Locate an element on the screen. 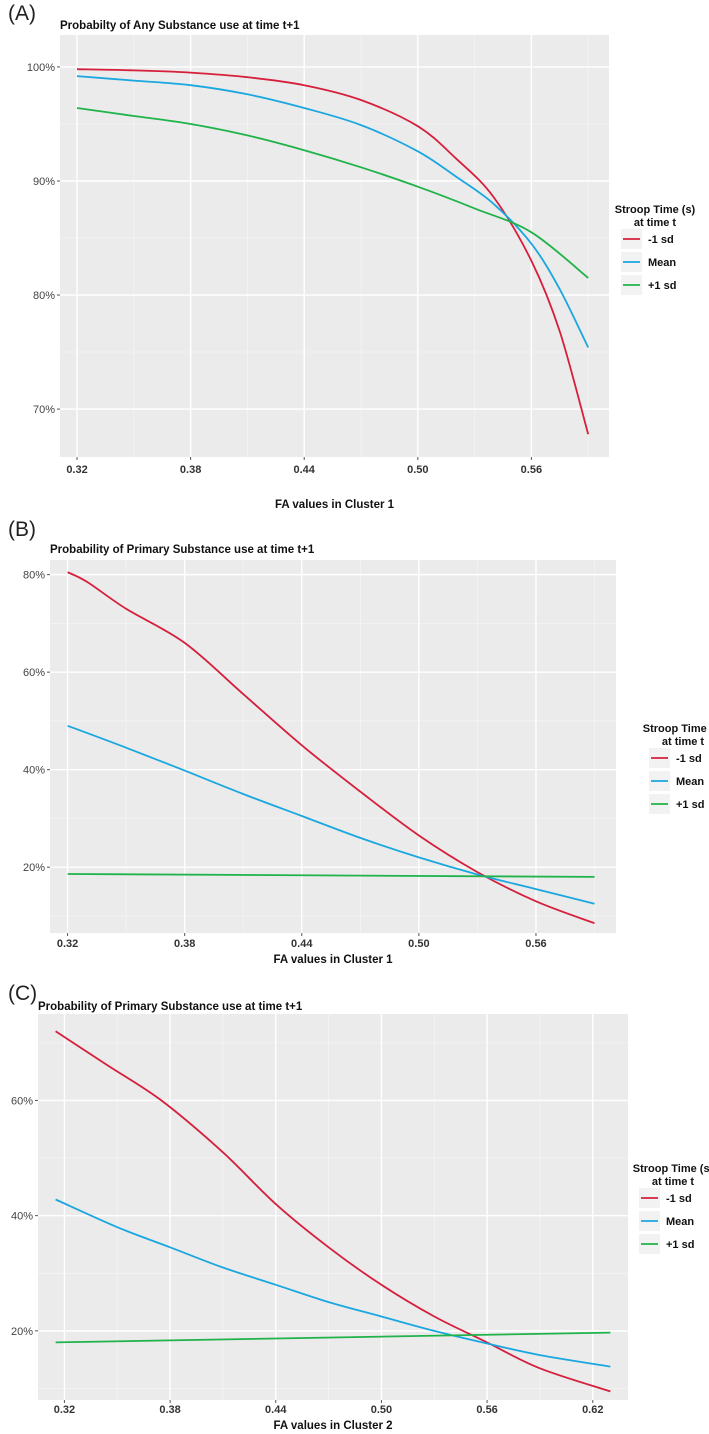 The image size is (709, 1434). y-tick-label: 90% is located at coordinates (44, 182).